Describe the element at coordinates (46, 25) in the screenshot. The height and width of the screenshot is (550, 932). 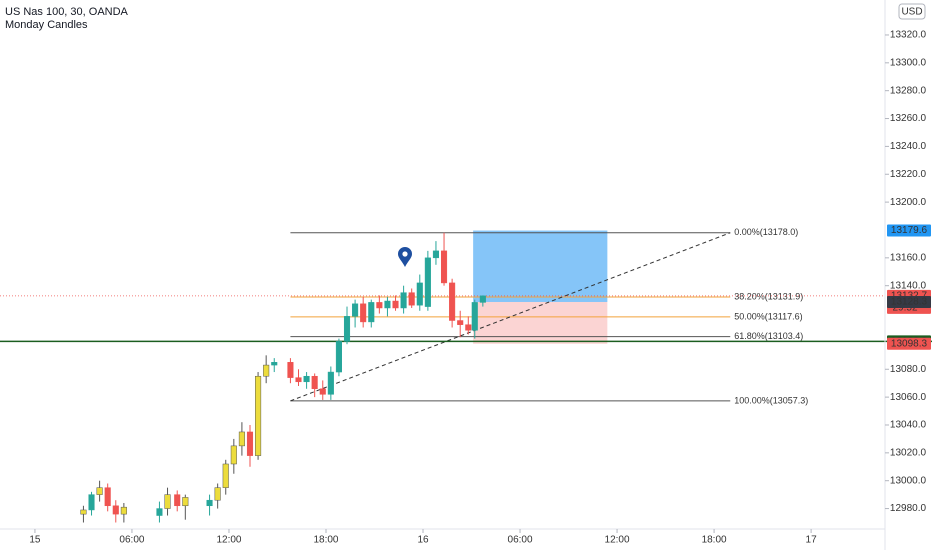
I see `indicator-name: Monday Candles` at that location.